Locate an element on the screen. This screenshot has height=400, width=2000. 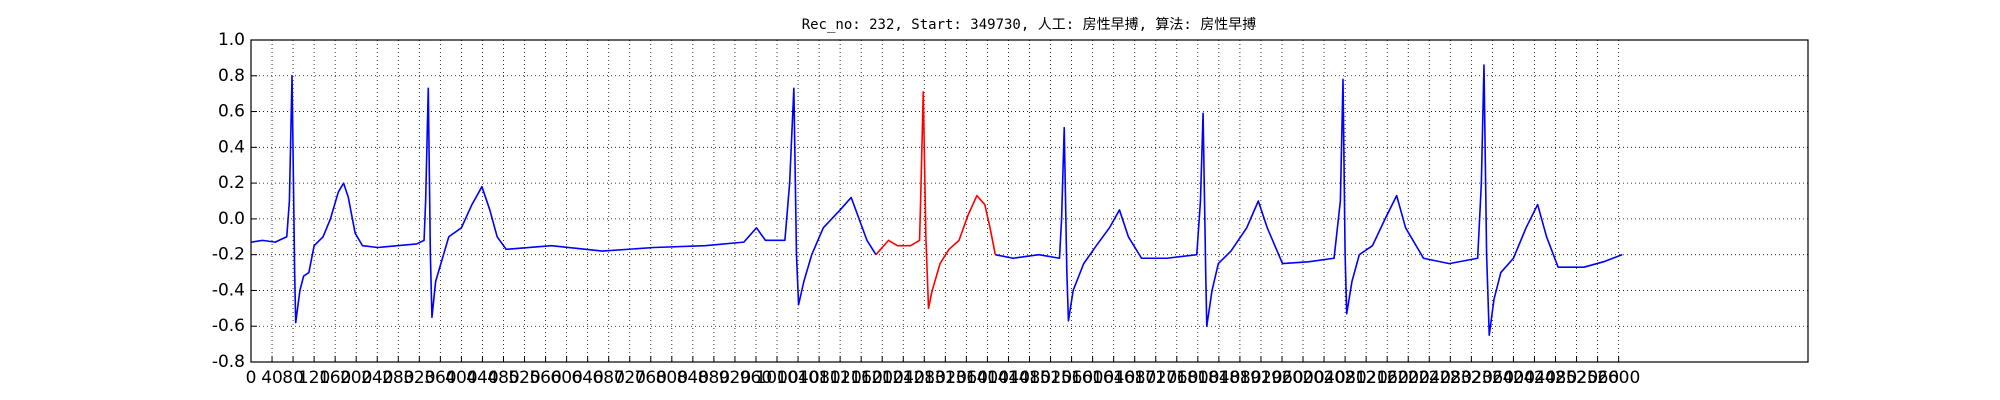
x-tick-label: 1960 is located at coordinates (1281, 378).